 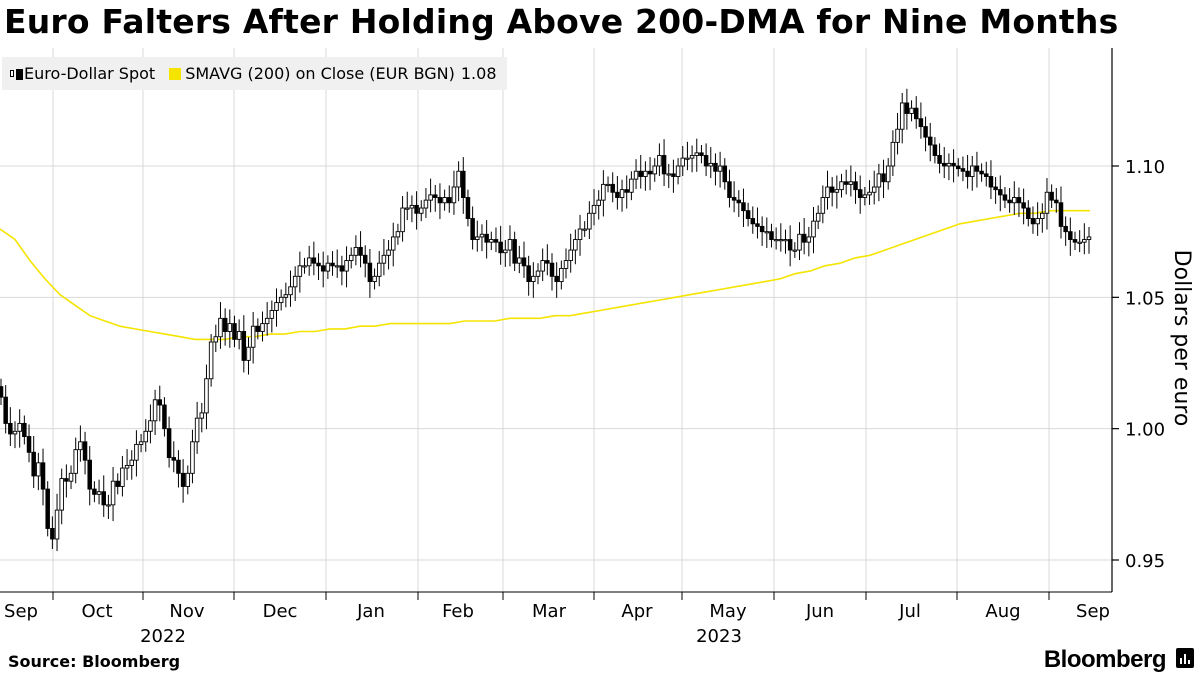 What do you see at coordinates (1145, 298) in the screenshot?
I see `y-tick-label: 1.05` at bounding box center [1145, 298].